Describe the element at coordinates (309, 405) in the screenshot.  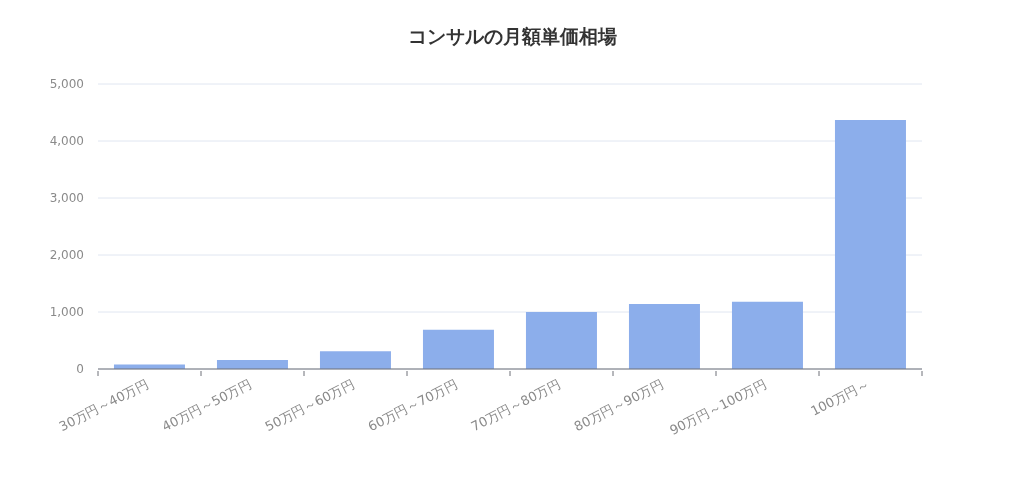
I see `x-tick-label: 50万円～60万円` at that location.